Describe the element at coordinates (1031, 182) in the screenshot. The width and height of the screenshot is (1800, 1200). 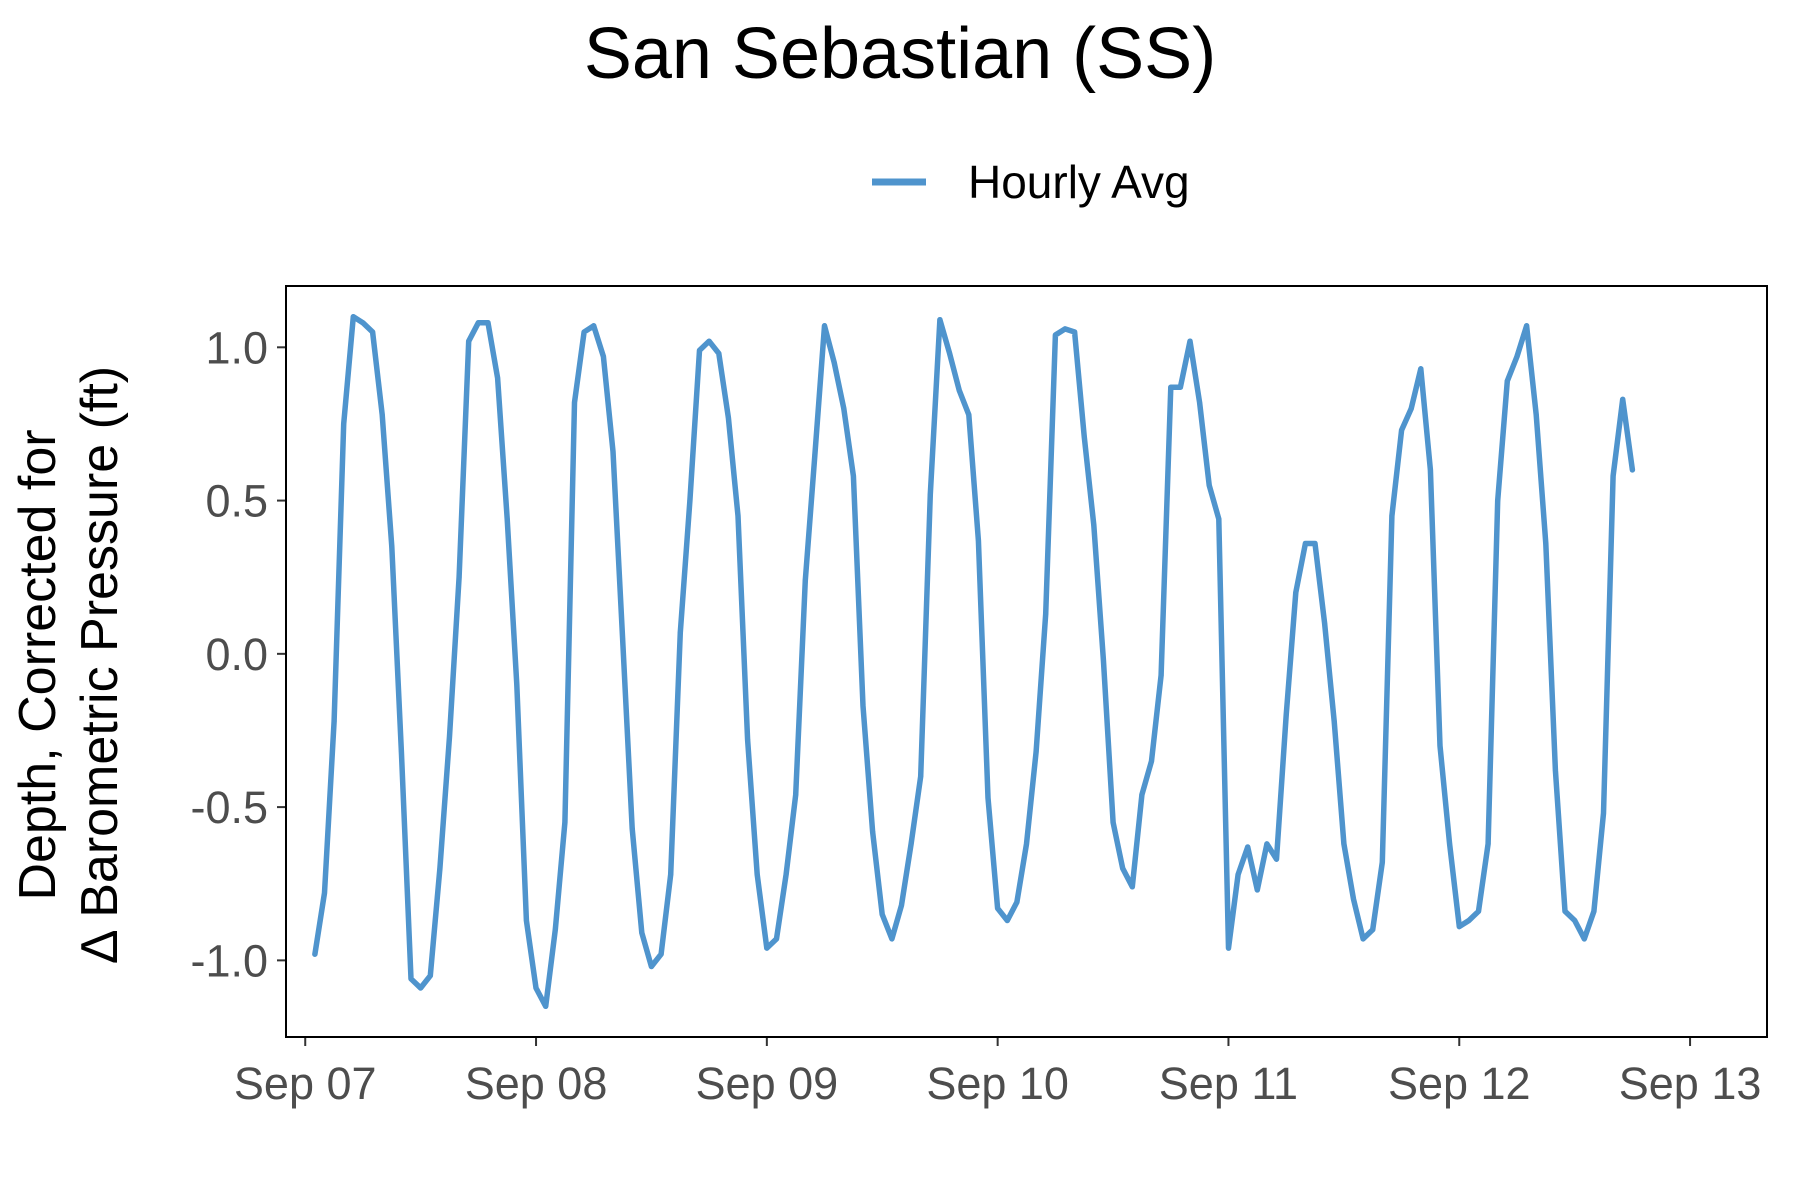
I see `legend: Hourly Avg` at that location.